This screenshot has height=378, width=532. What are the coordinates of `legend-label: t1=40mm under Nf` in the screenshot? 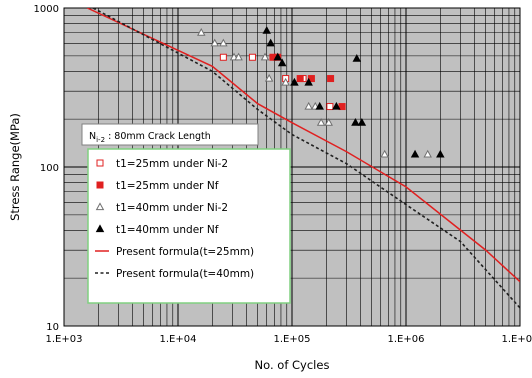 It's located at (167, 230).